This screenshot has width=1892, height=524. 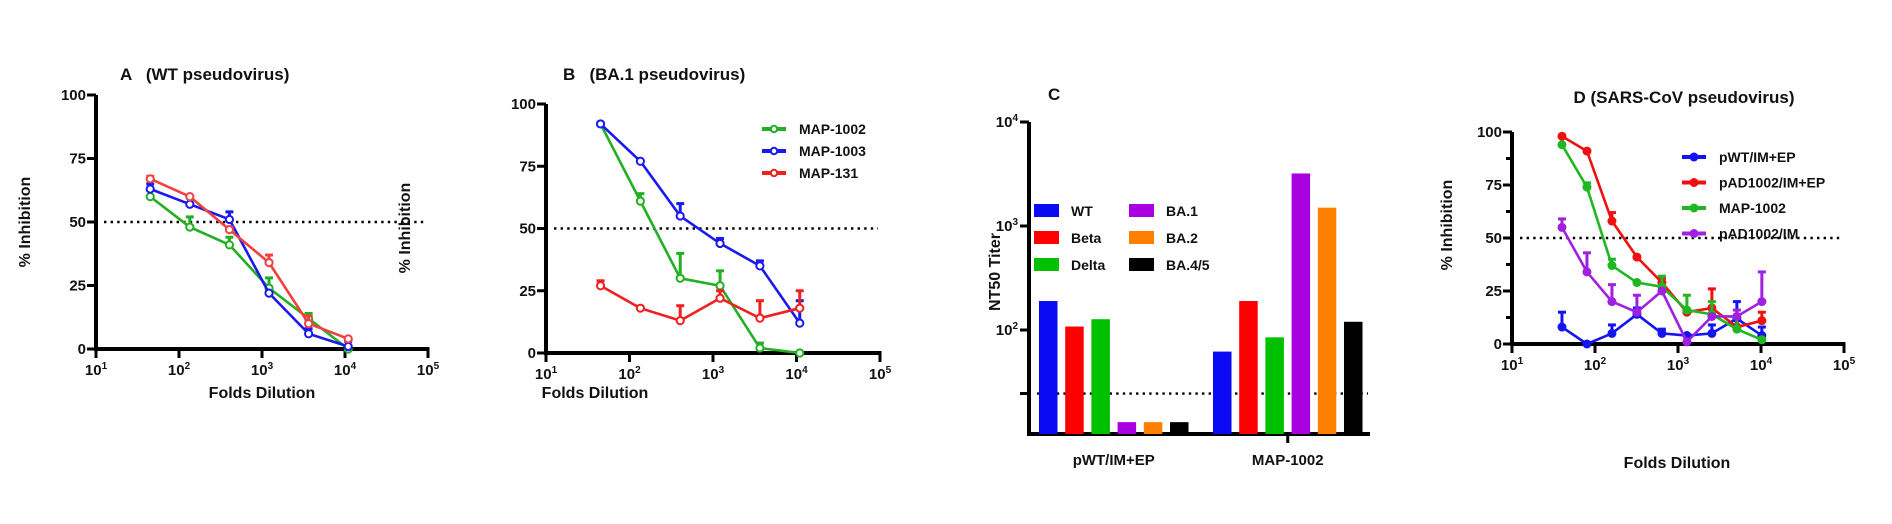 What do you see at coordinates (654, 74) in the screenshot?
I see `panel-b-title: B (BA.1 pseudovirus)` at bounding box center [654, 74].